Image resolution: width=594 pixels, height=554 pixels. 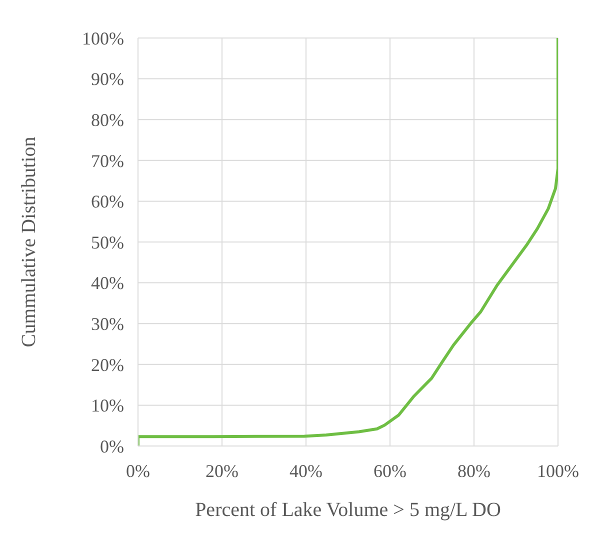 I want to click on y-tick-label: 70%, so click(x=107, y=160).